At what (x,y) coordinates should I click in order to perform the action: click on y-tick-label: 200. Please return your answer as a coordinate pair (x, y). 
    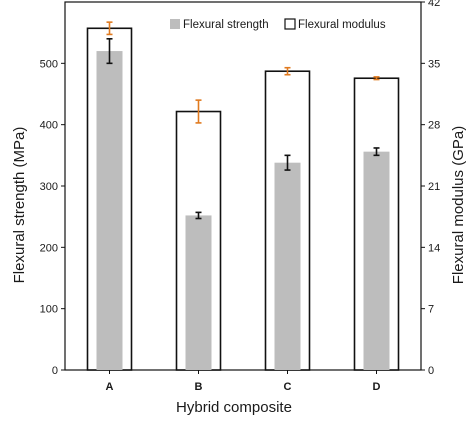
    Looking at the image, I should click on (49, 248).